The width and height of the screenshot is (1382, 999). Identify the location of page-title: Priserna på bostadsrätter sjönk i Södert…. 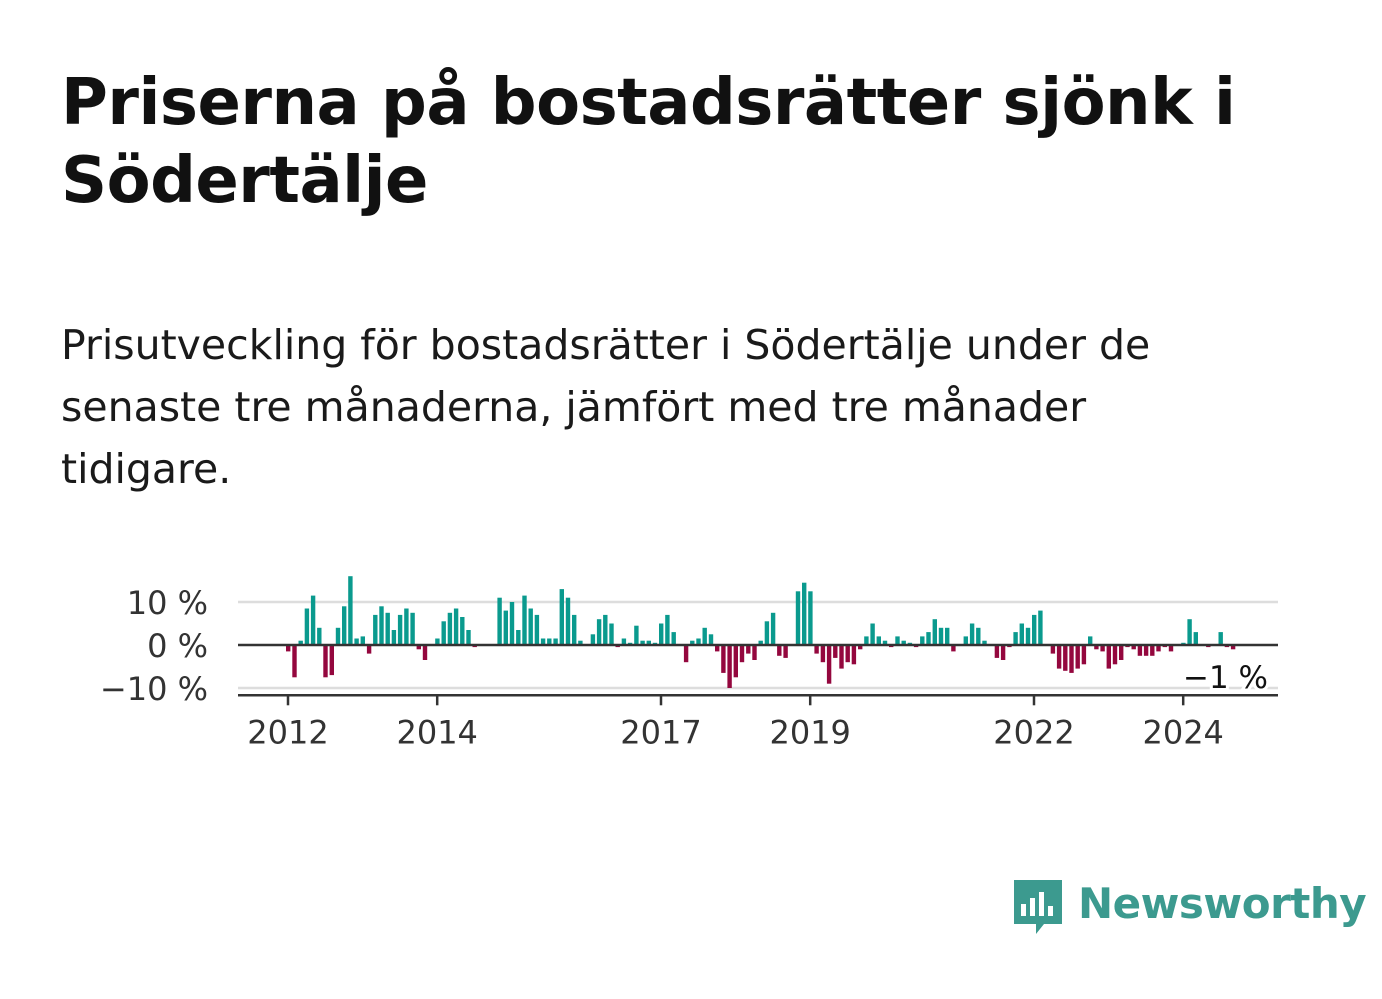
(648, 142).